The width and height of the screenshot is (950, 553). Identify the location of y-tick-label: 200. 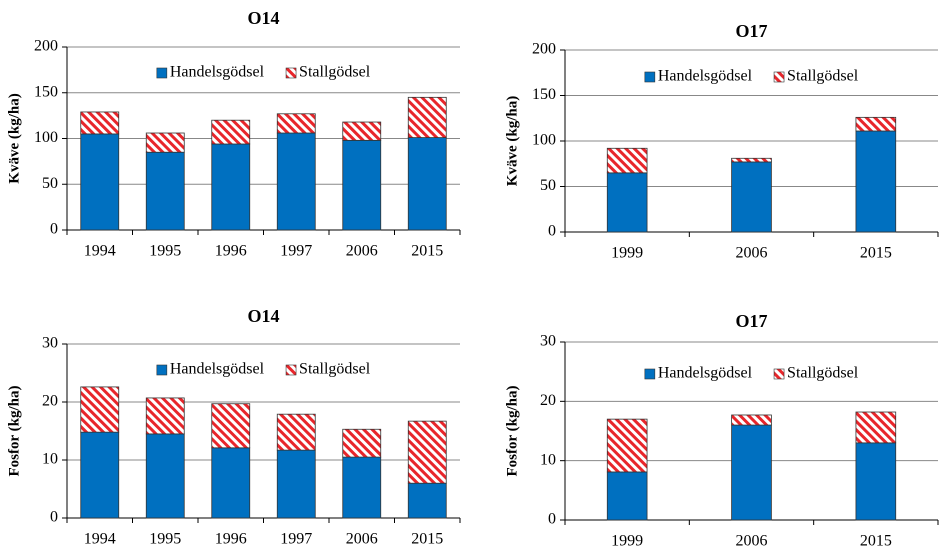
(46, 46).